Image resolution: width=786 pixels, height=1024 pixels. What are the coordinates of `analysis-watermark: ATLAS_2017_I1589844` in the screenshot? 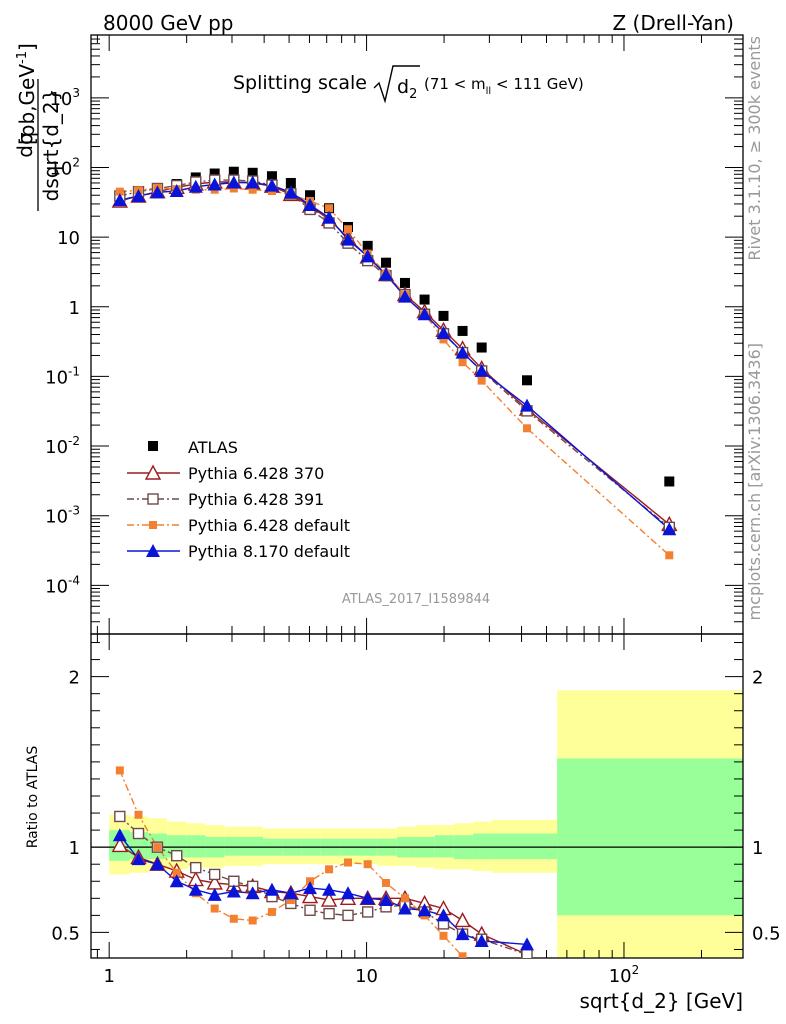 It's located at (416, 599).